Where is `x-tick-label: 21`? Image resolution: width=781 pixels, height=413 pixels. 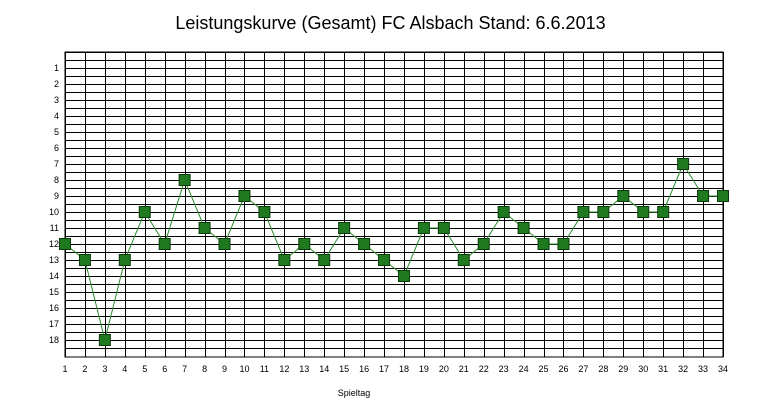 x-tick-label: 21 is located at coordinates (464, 369).